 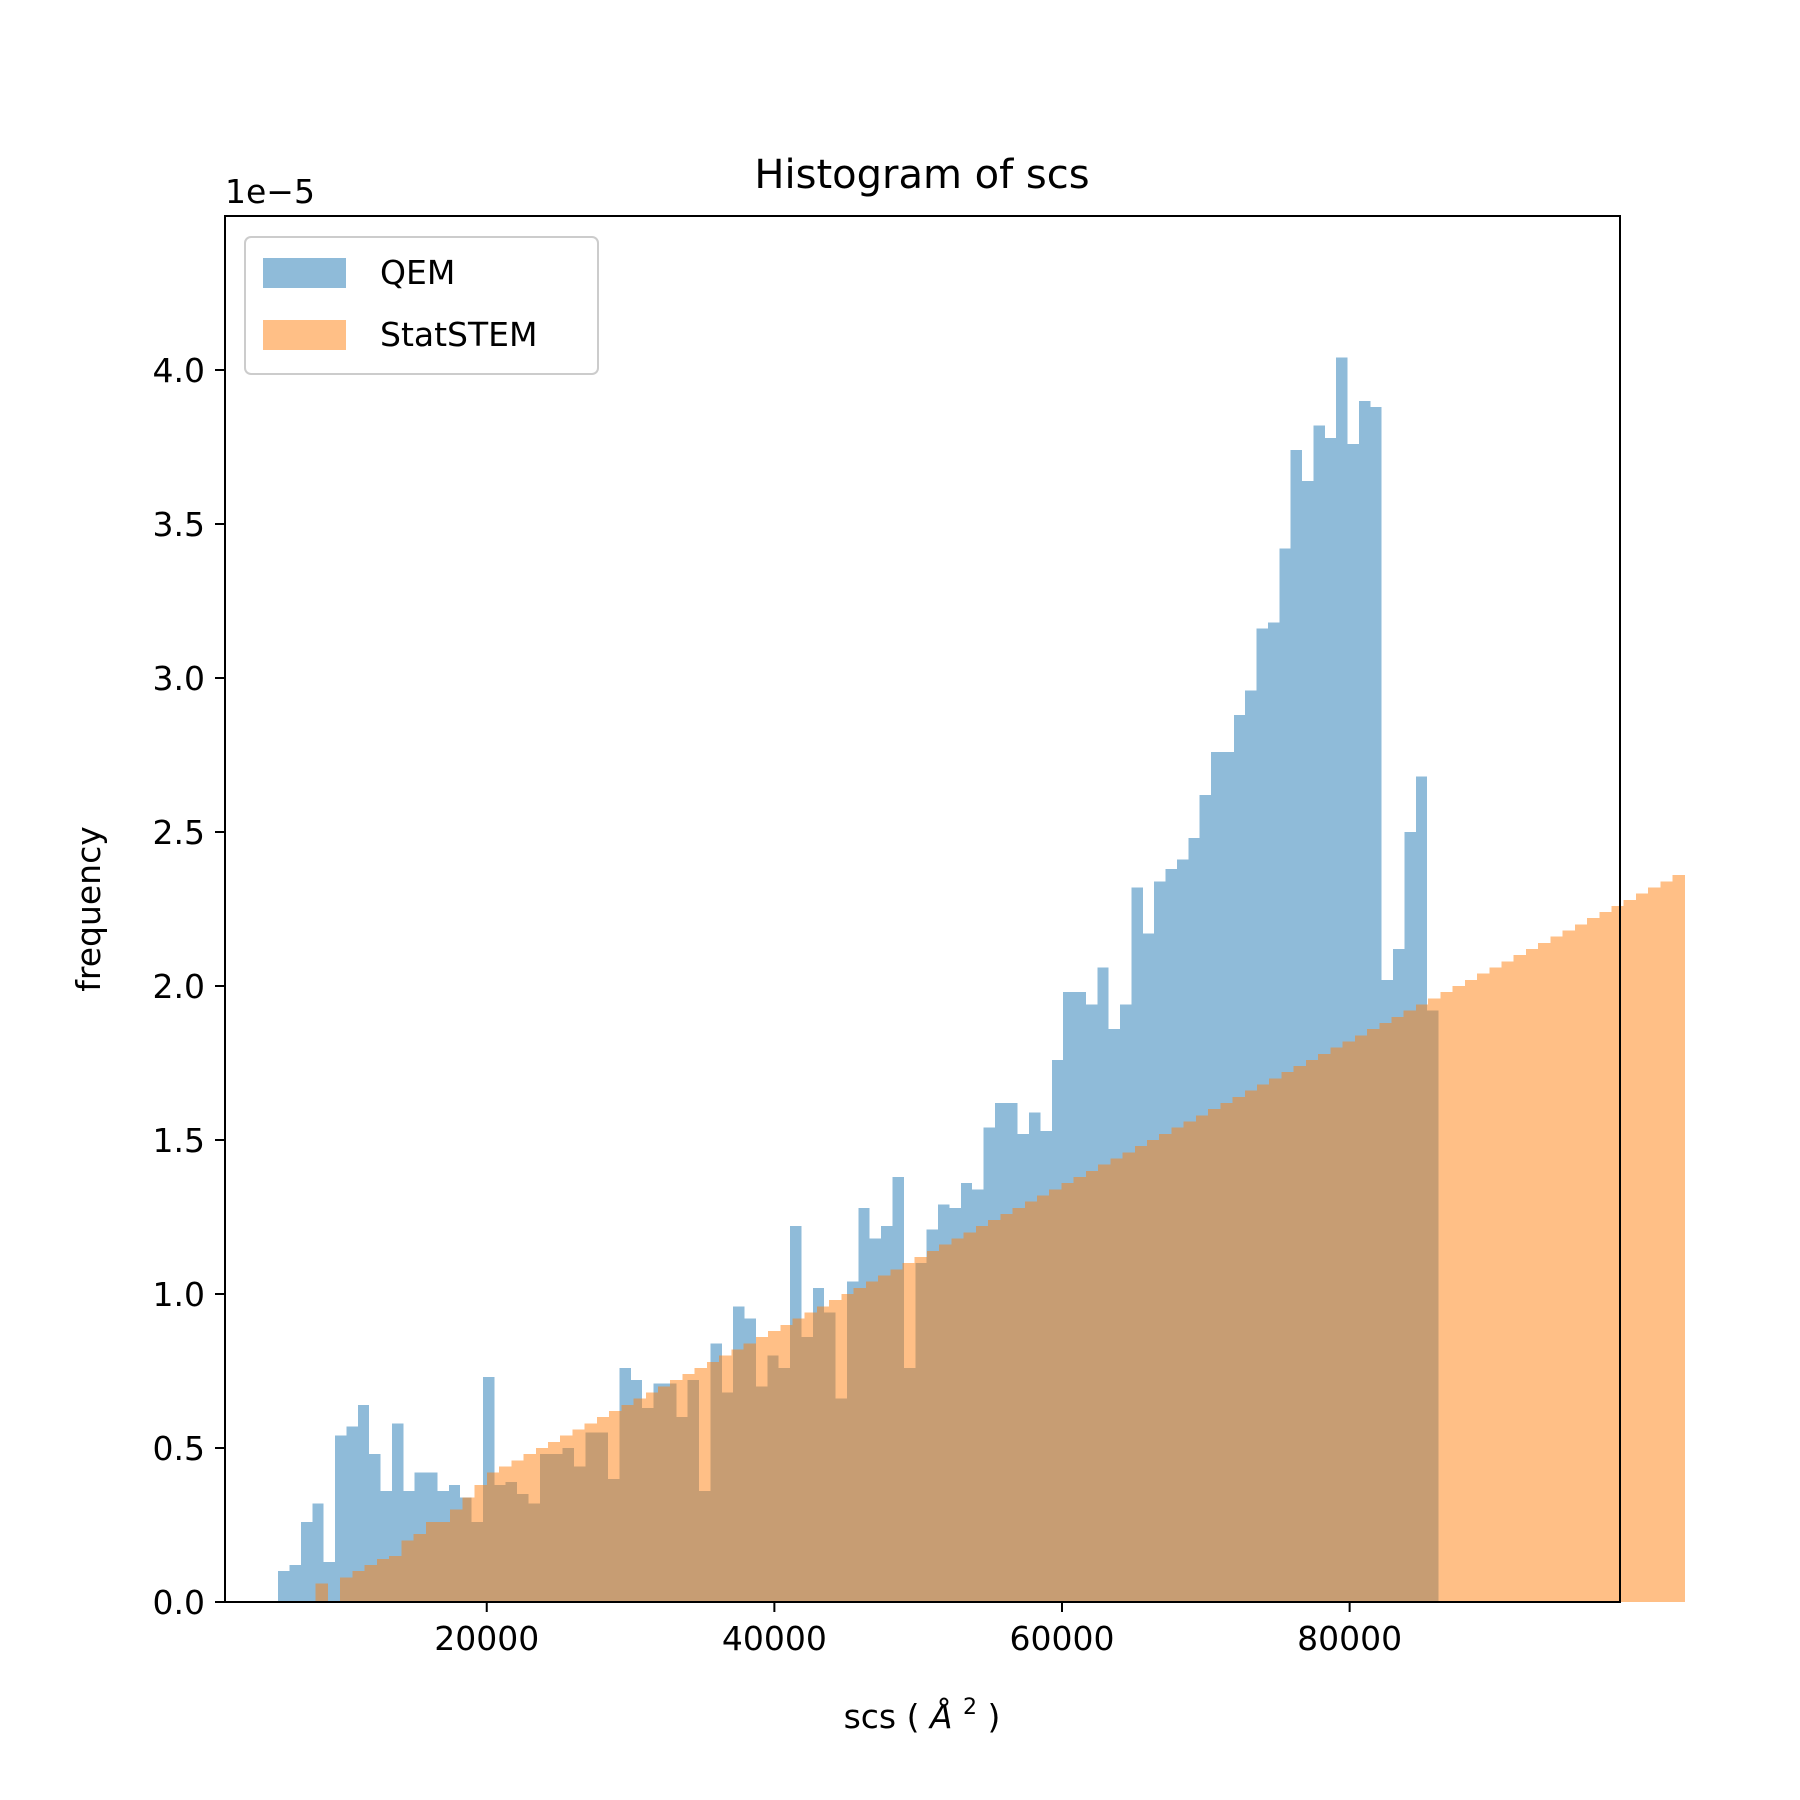 What do you see at coordinates (179, 1294) in the screenshot?
I see `y-tick-label-2: 1.0` at bounding box center [179, 1294].